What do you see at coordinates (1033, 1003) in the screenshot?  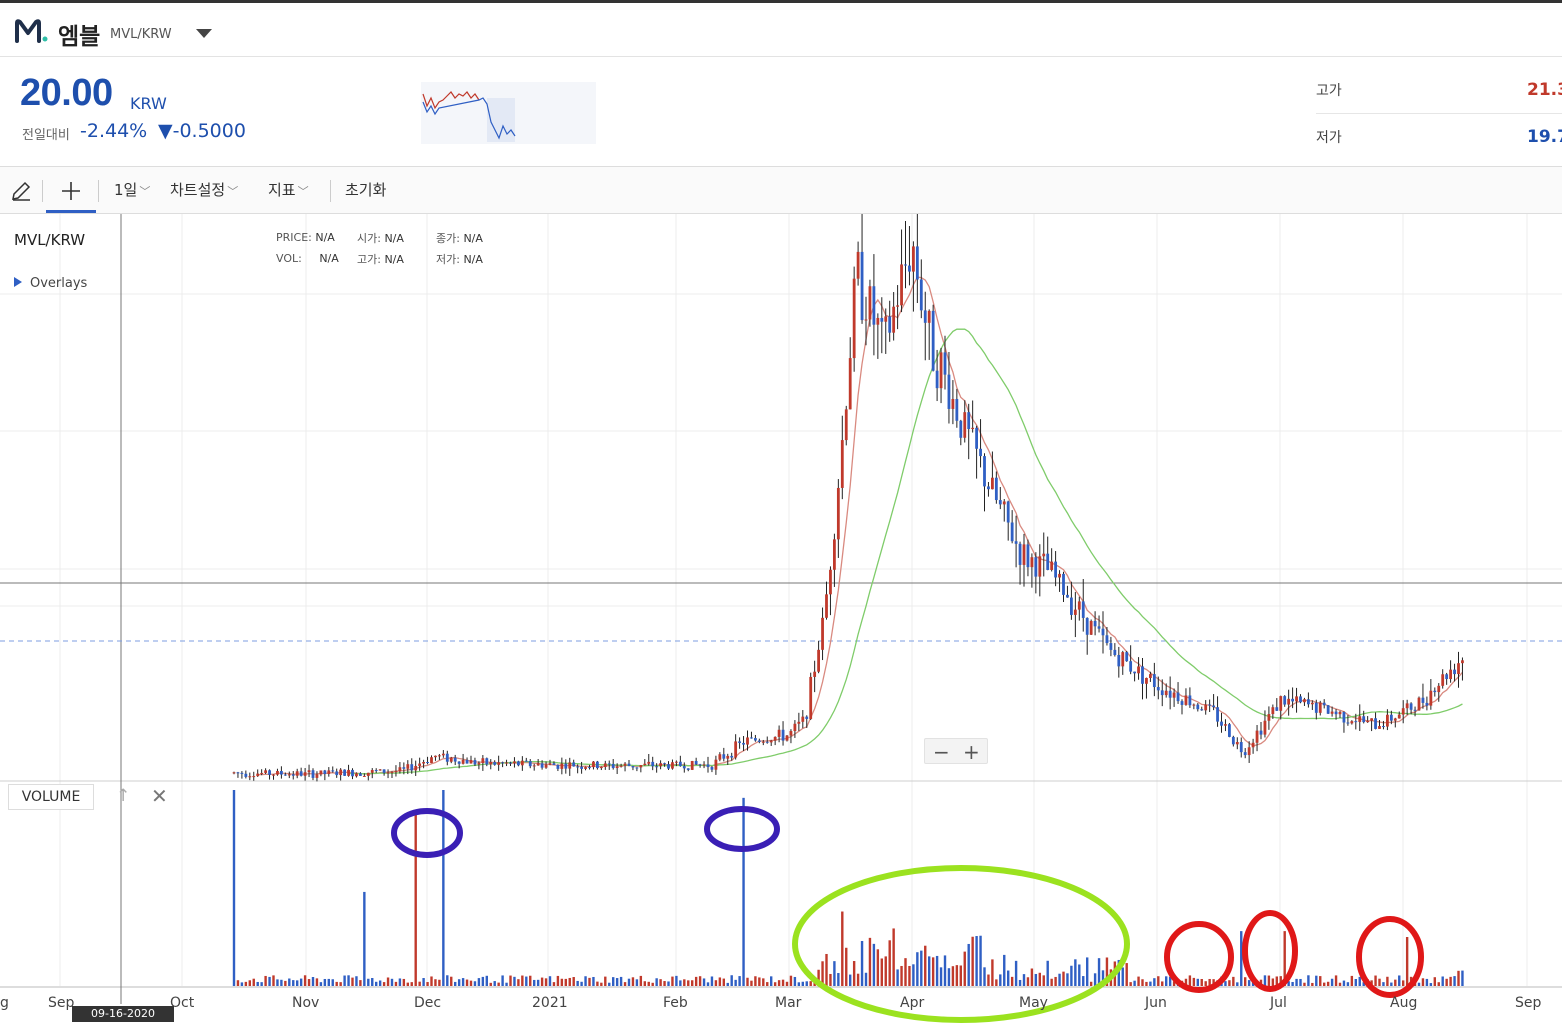 I see `x-axis-tick-label: May` at bounding box center [1033, 1003].